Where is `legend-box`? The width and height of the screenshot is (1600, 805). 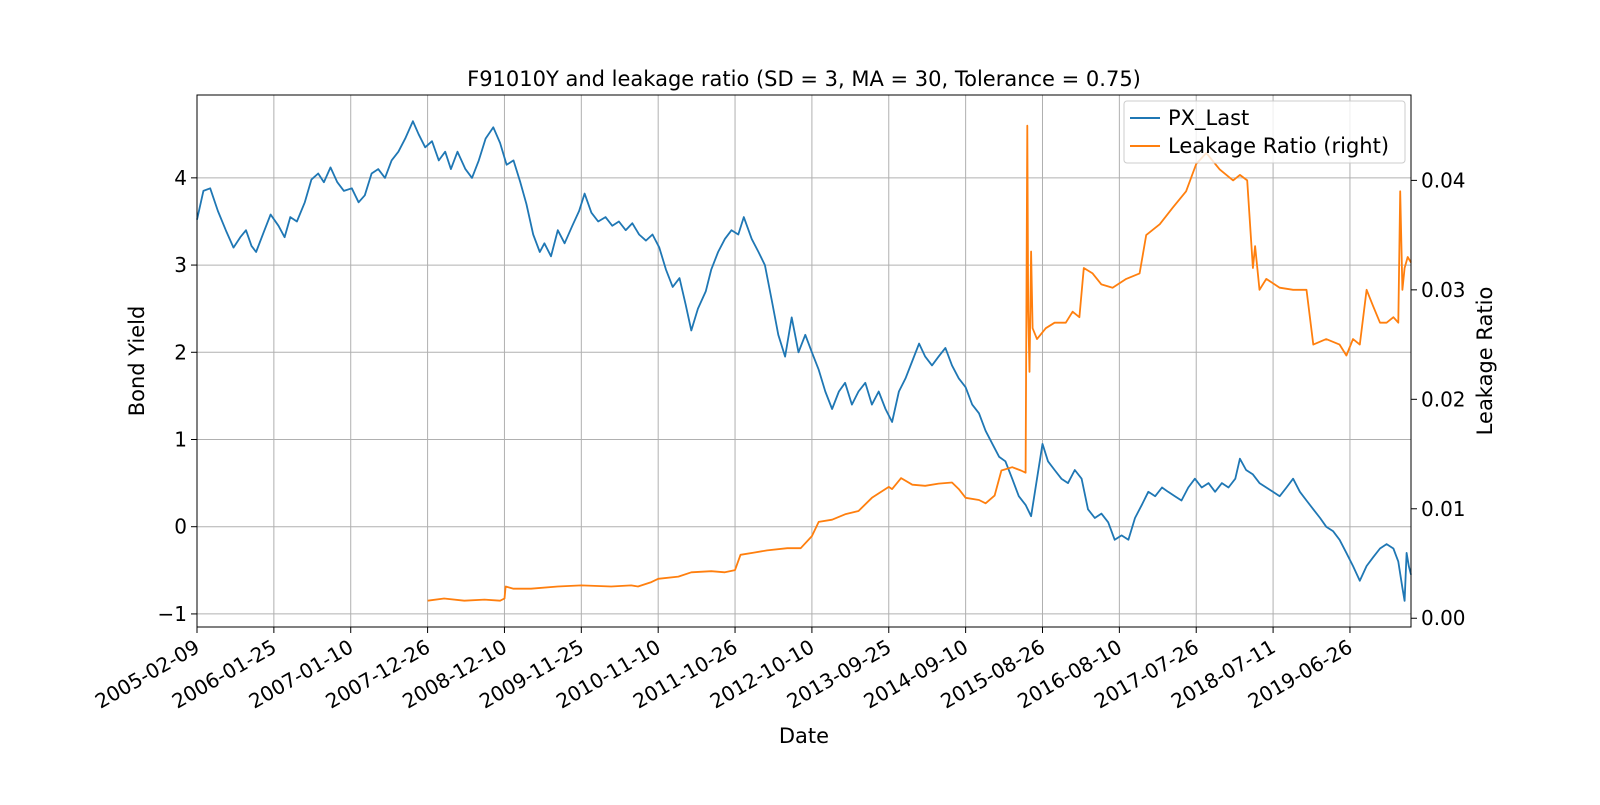 legend-box is located at coordinates (1264, 132).